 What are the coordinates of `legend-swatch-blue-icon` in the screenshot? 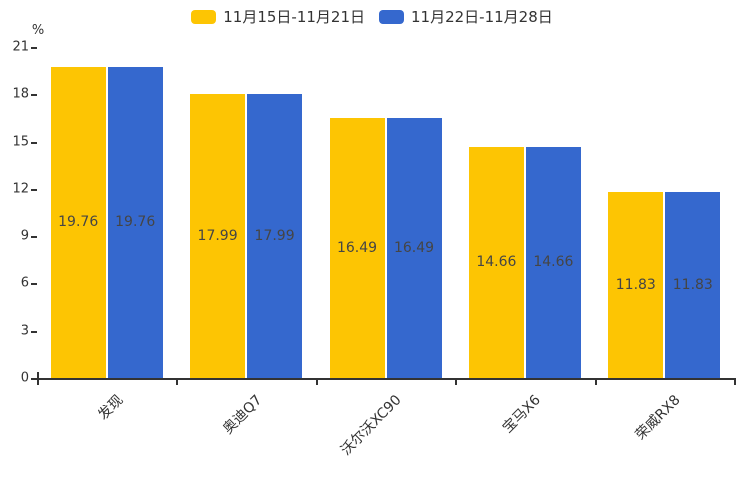 It's located at (391, 16).